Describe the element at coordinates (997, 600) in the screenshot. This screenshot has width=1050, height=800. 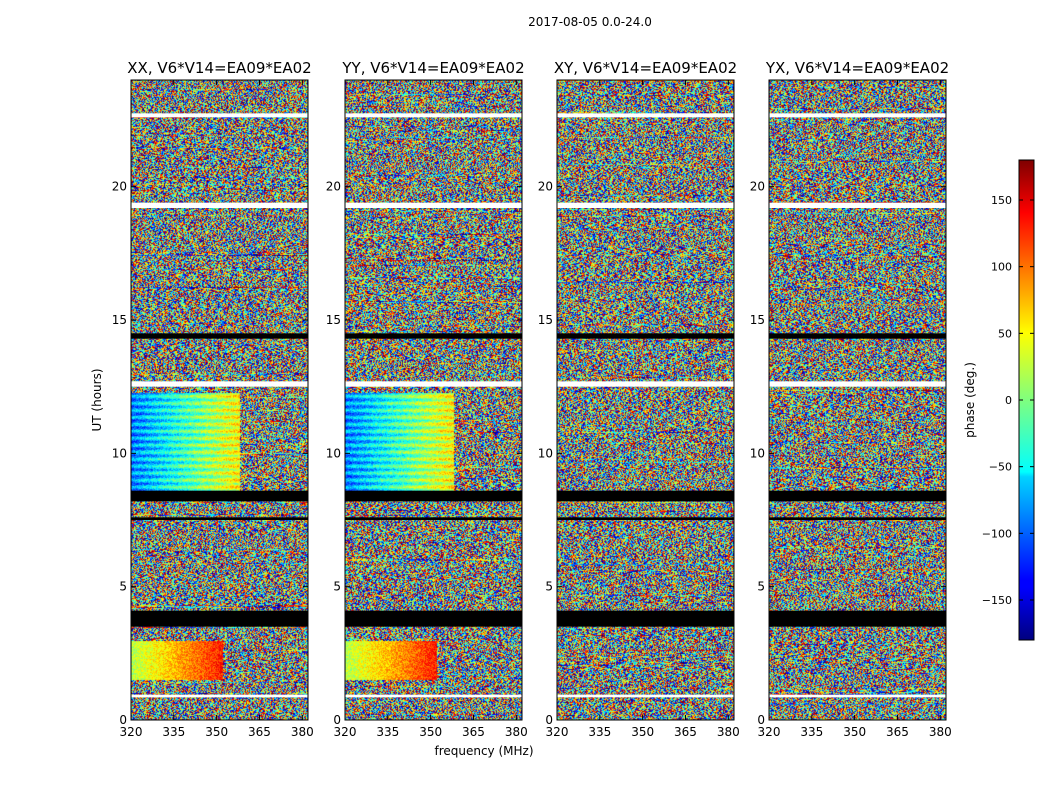
I see `colorbar-tick-label: −150` at that location.